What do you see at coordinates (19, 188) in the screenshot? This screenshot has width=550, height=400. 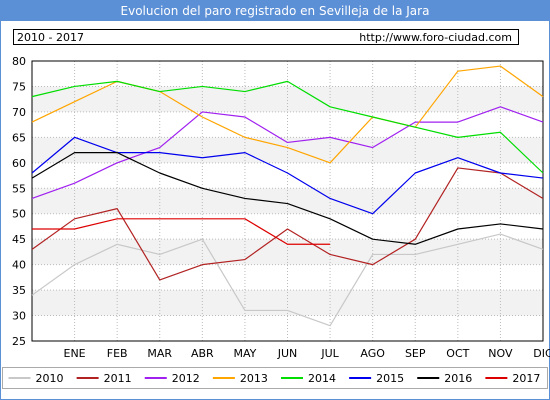 I see `y-tick-label: 55` at bounding box center [19, 188].